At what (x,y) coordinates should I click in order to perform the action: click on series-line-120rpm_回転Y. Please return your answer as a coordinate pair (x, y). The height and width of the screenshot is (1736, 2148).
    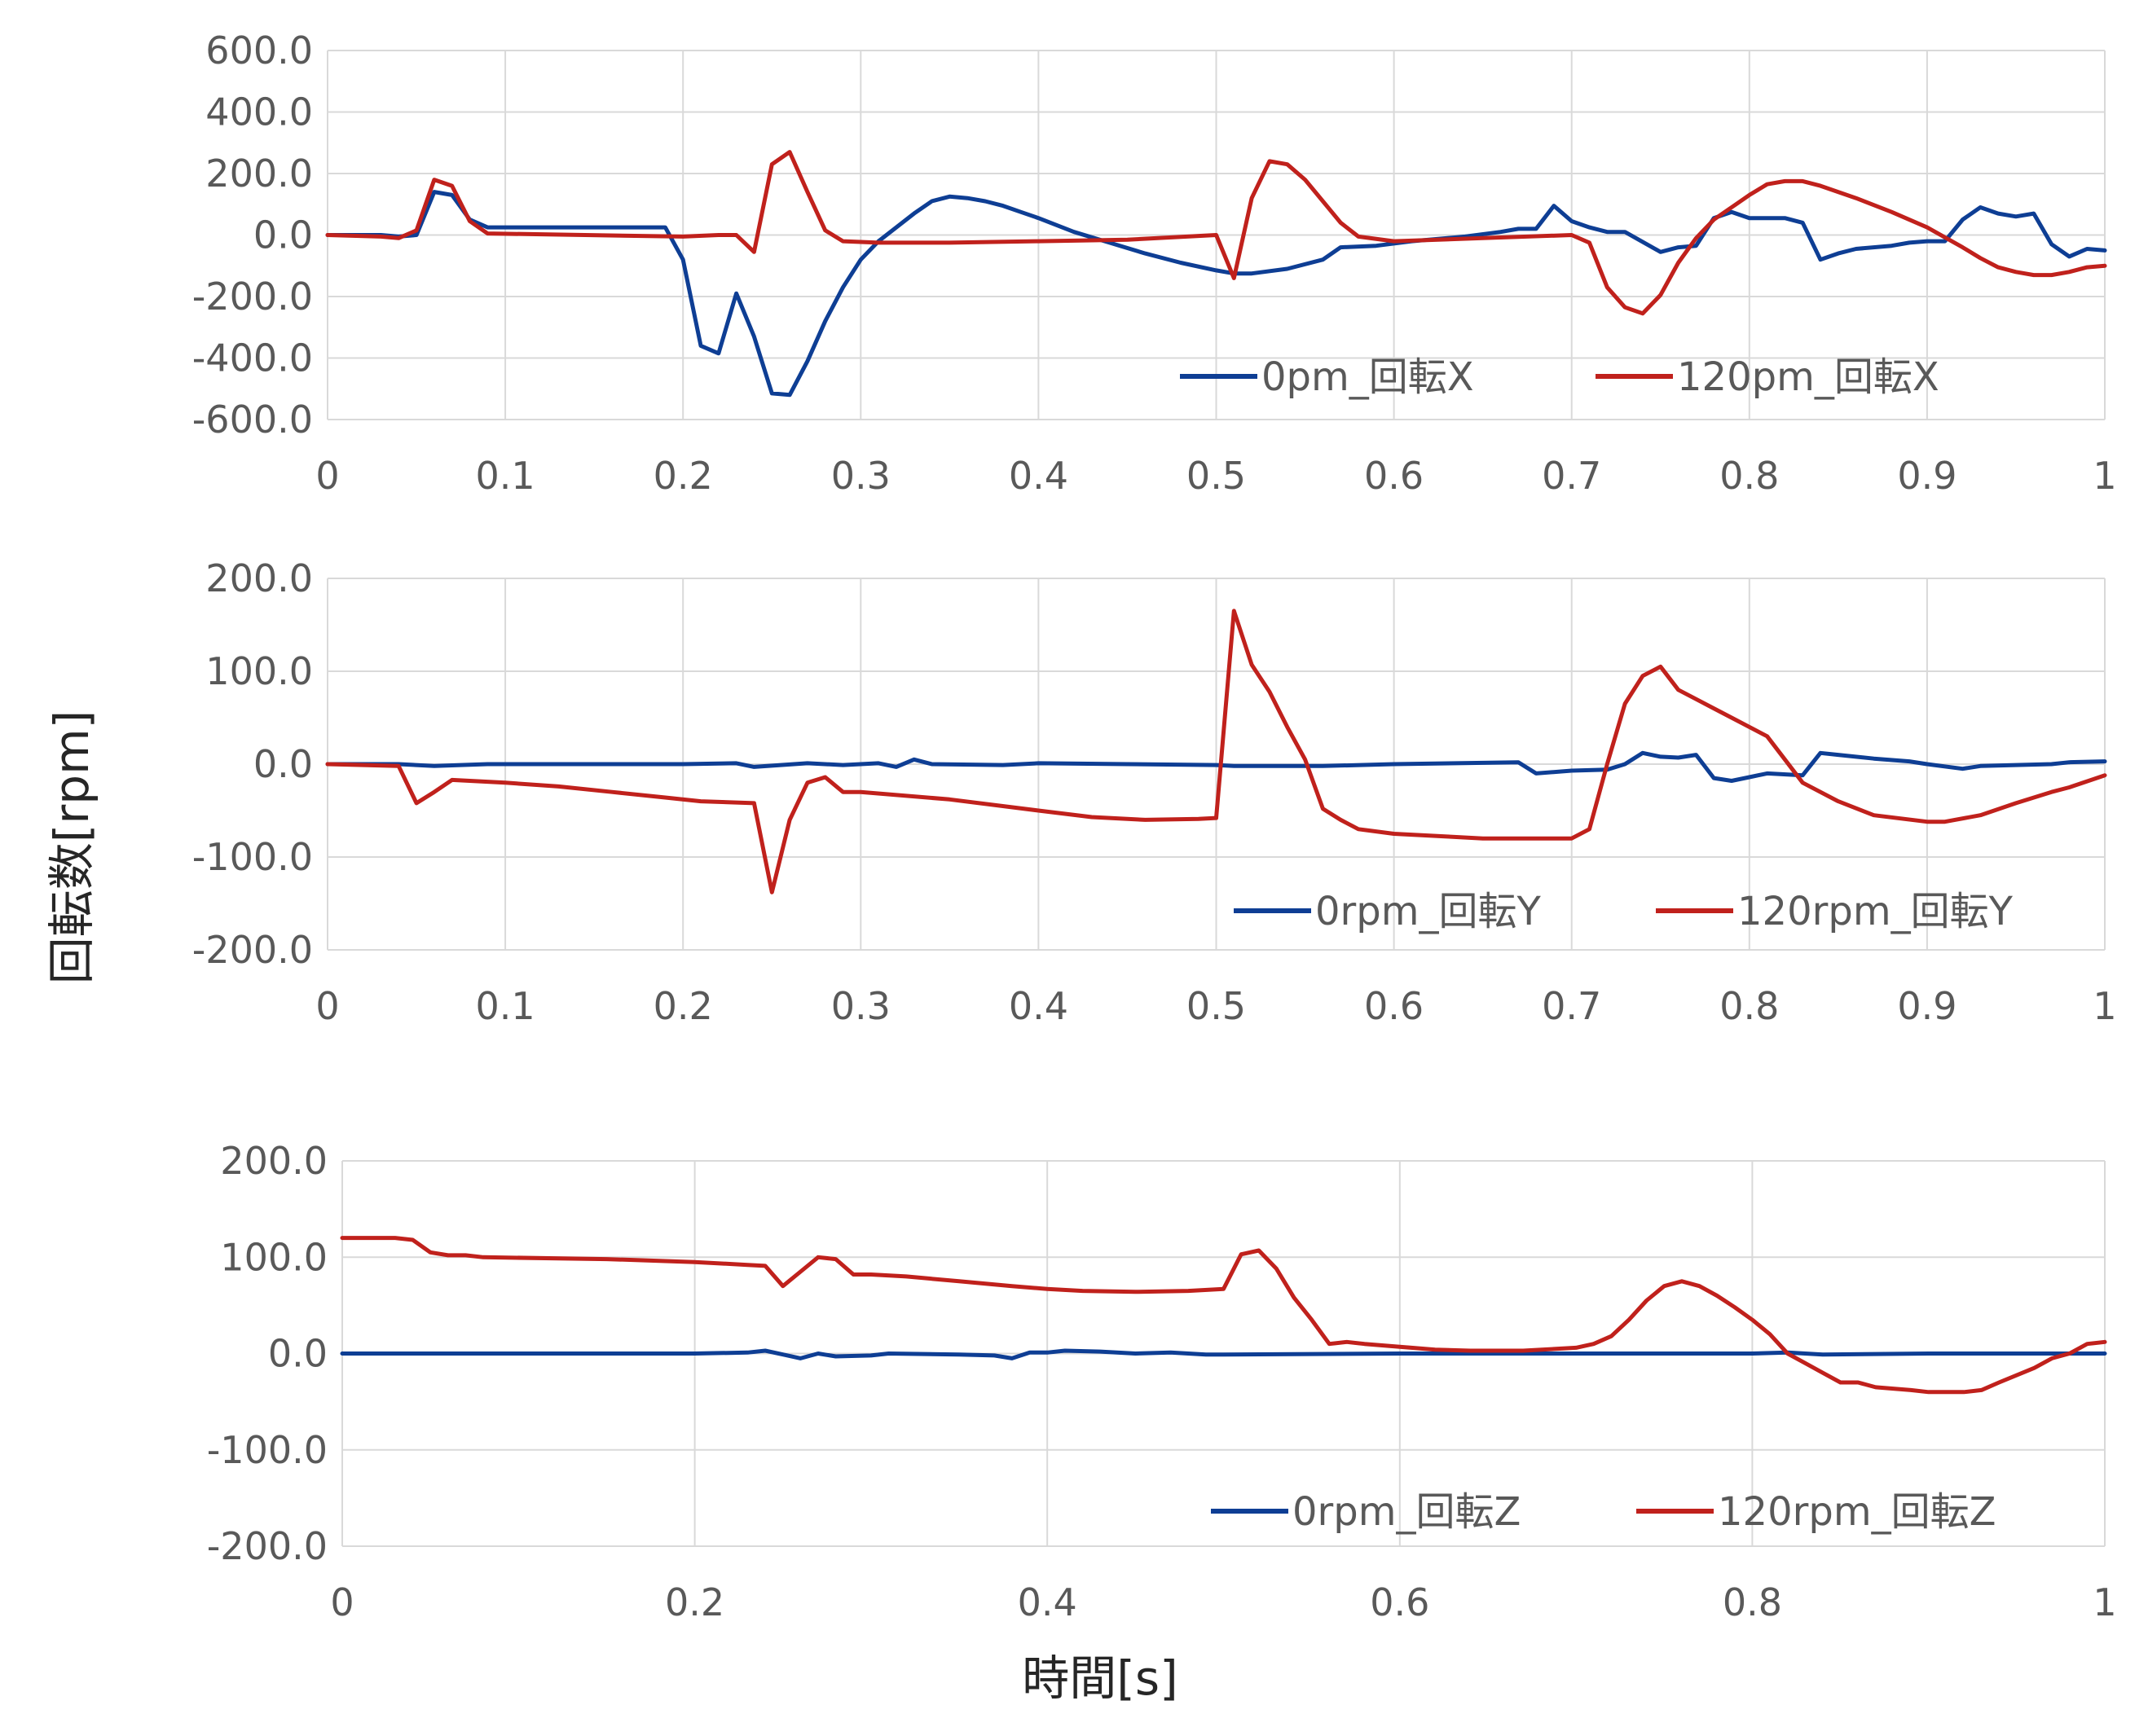
    Looking at the image, I should click on (1216, 751).